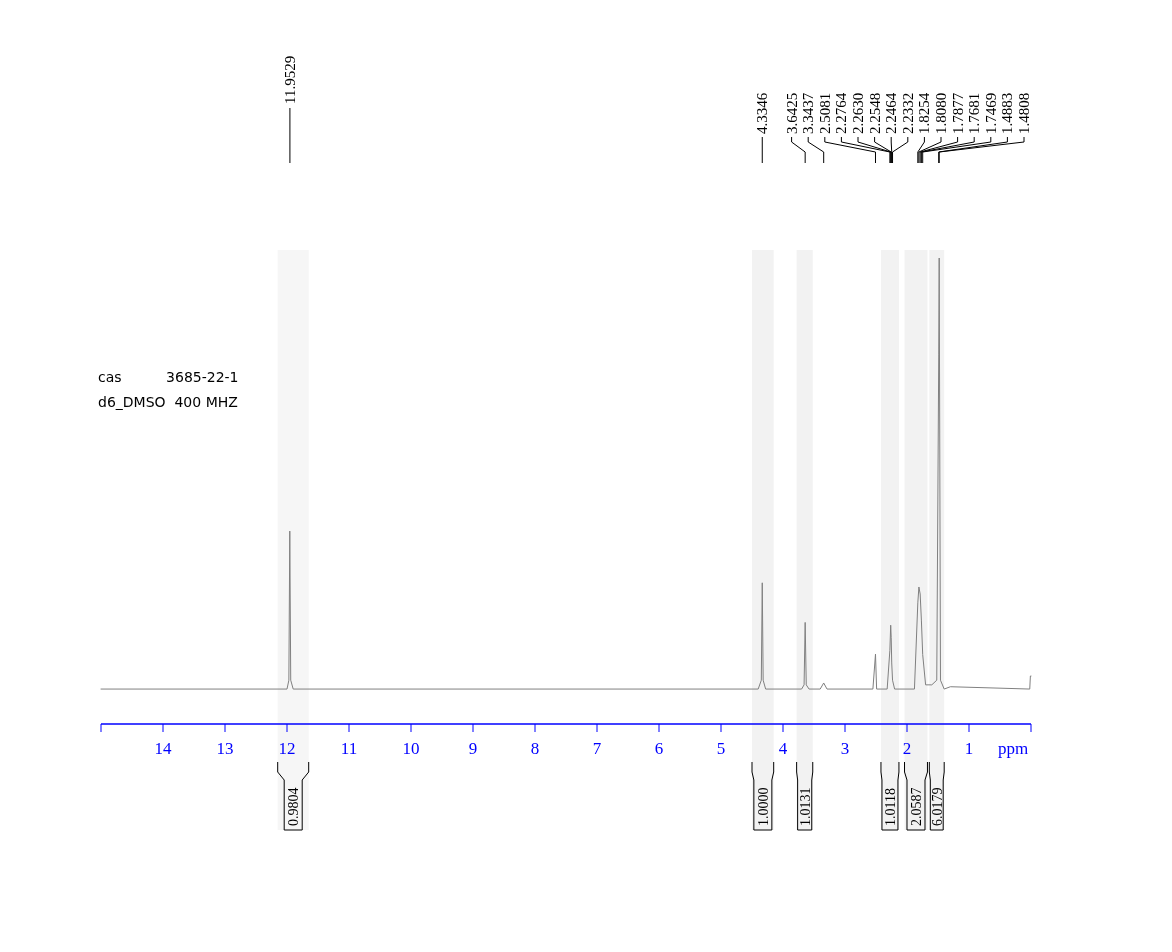 This screenshot has height=952, width=1172. Describe the element at coordinates (805, 806) in the screenshot. I see `band-label: 1.0131` at that location.